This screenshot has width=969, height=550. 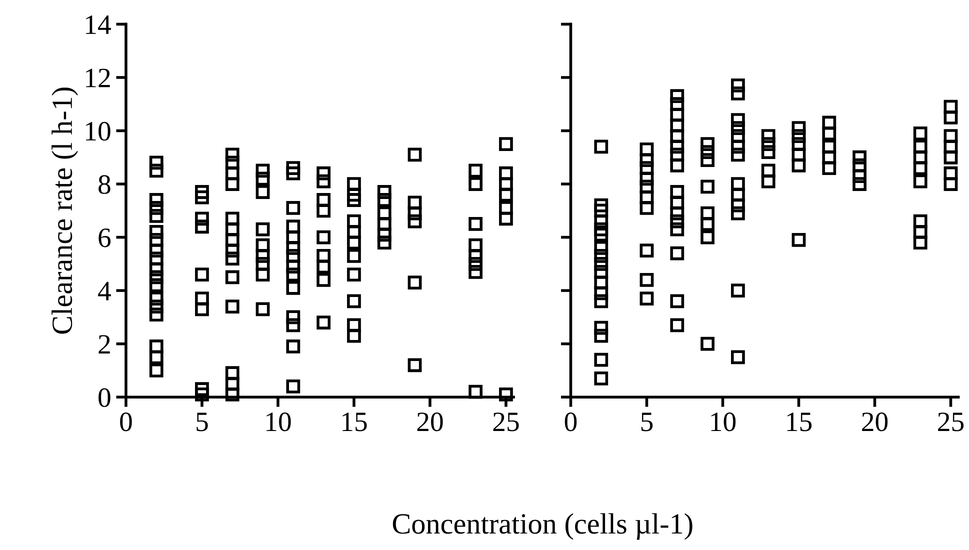 What do you see at coordinates (542, 526) in the screenshot?
I see `x-axis-title: Concentration (cells µl-1)` at bounding box center [542, 526].